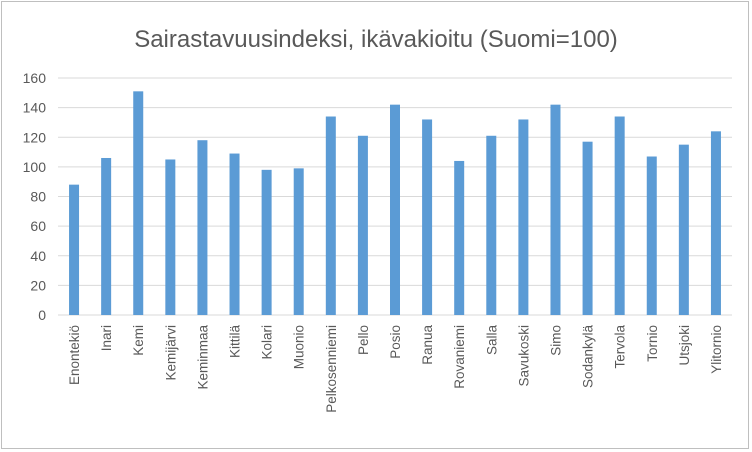 This screenshot has height=452, width=752. I want to click on bar-kolari, so click(266, 242).